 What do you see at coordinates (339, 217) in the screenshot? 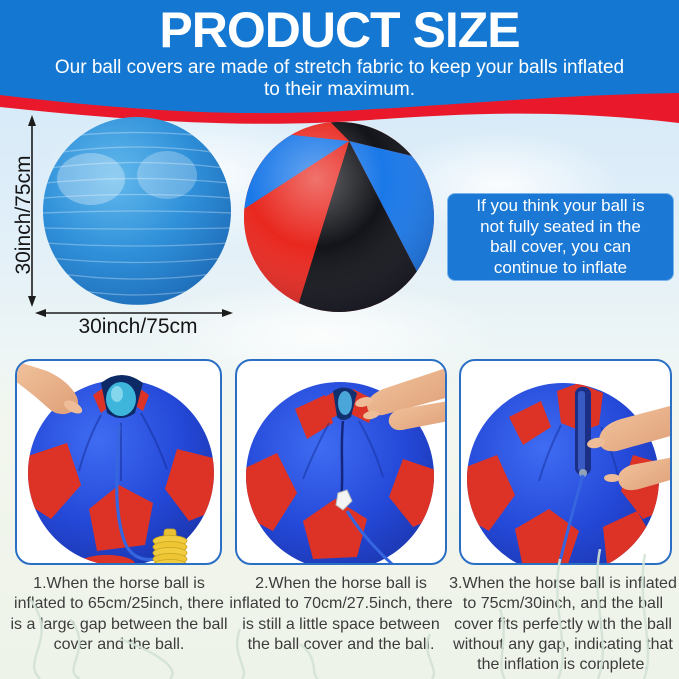
I see `beach-ball-illustration` at bounding box center [339, 217].